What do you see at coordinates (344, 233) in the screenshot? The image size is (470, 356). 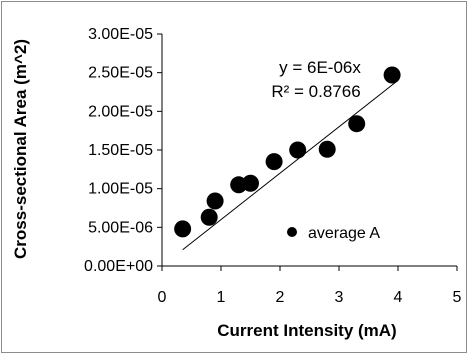 I see `legend-label: average A` at bounding box center [344, 233].